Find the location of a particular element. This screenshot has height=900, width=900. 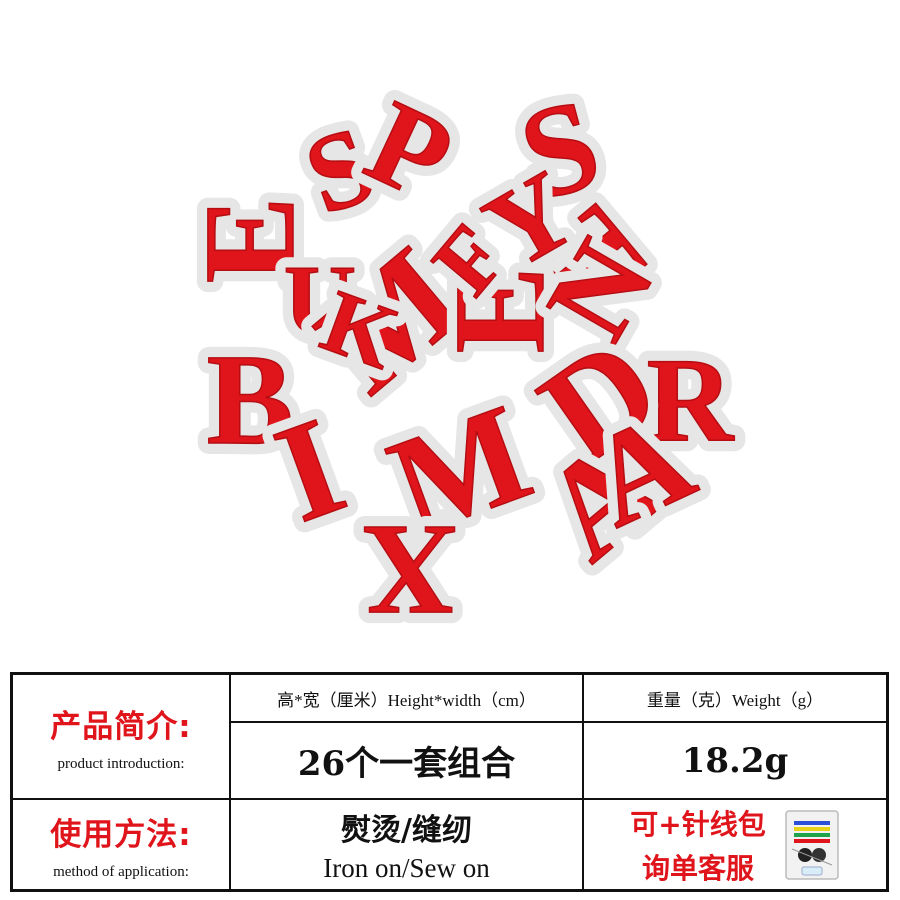

product-intro-label: 产品简介: product introduction: is located at coordinates (121, 736).